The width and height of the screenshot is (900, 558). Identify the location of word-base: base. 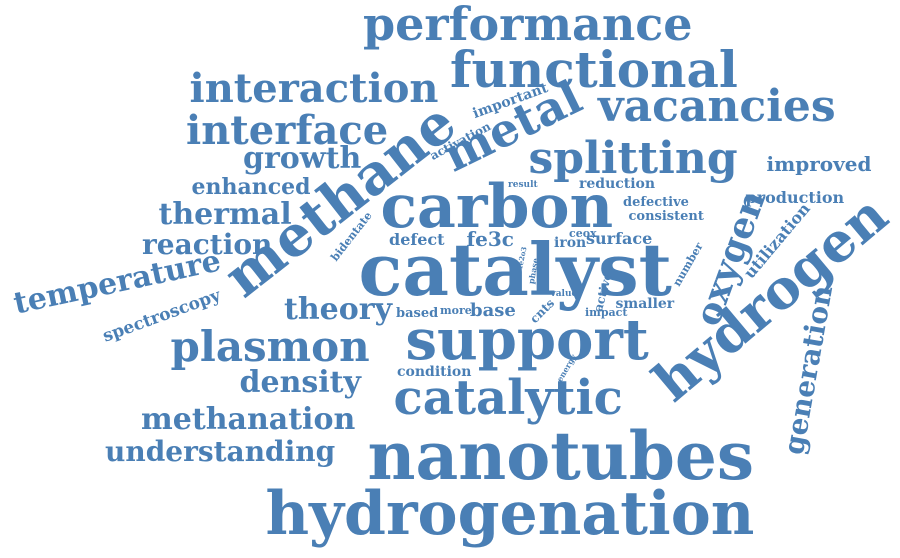
(493, 310).